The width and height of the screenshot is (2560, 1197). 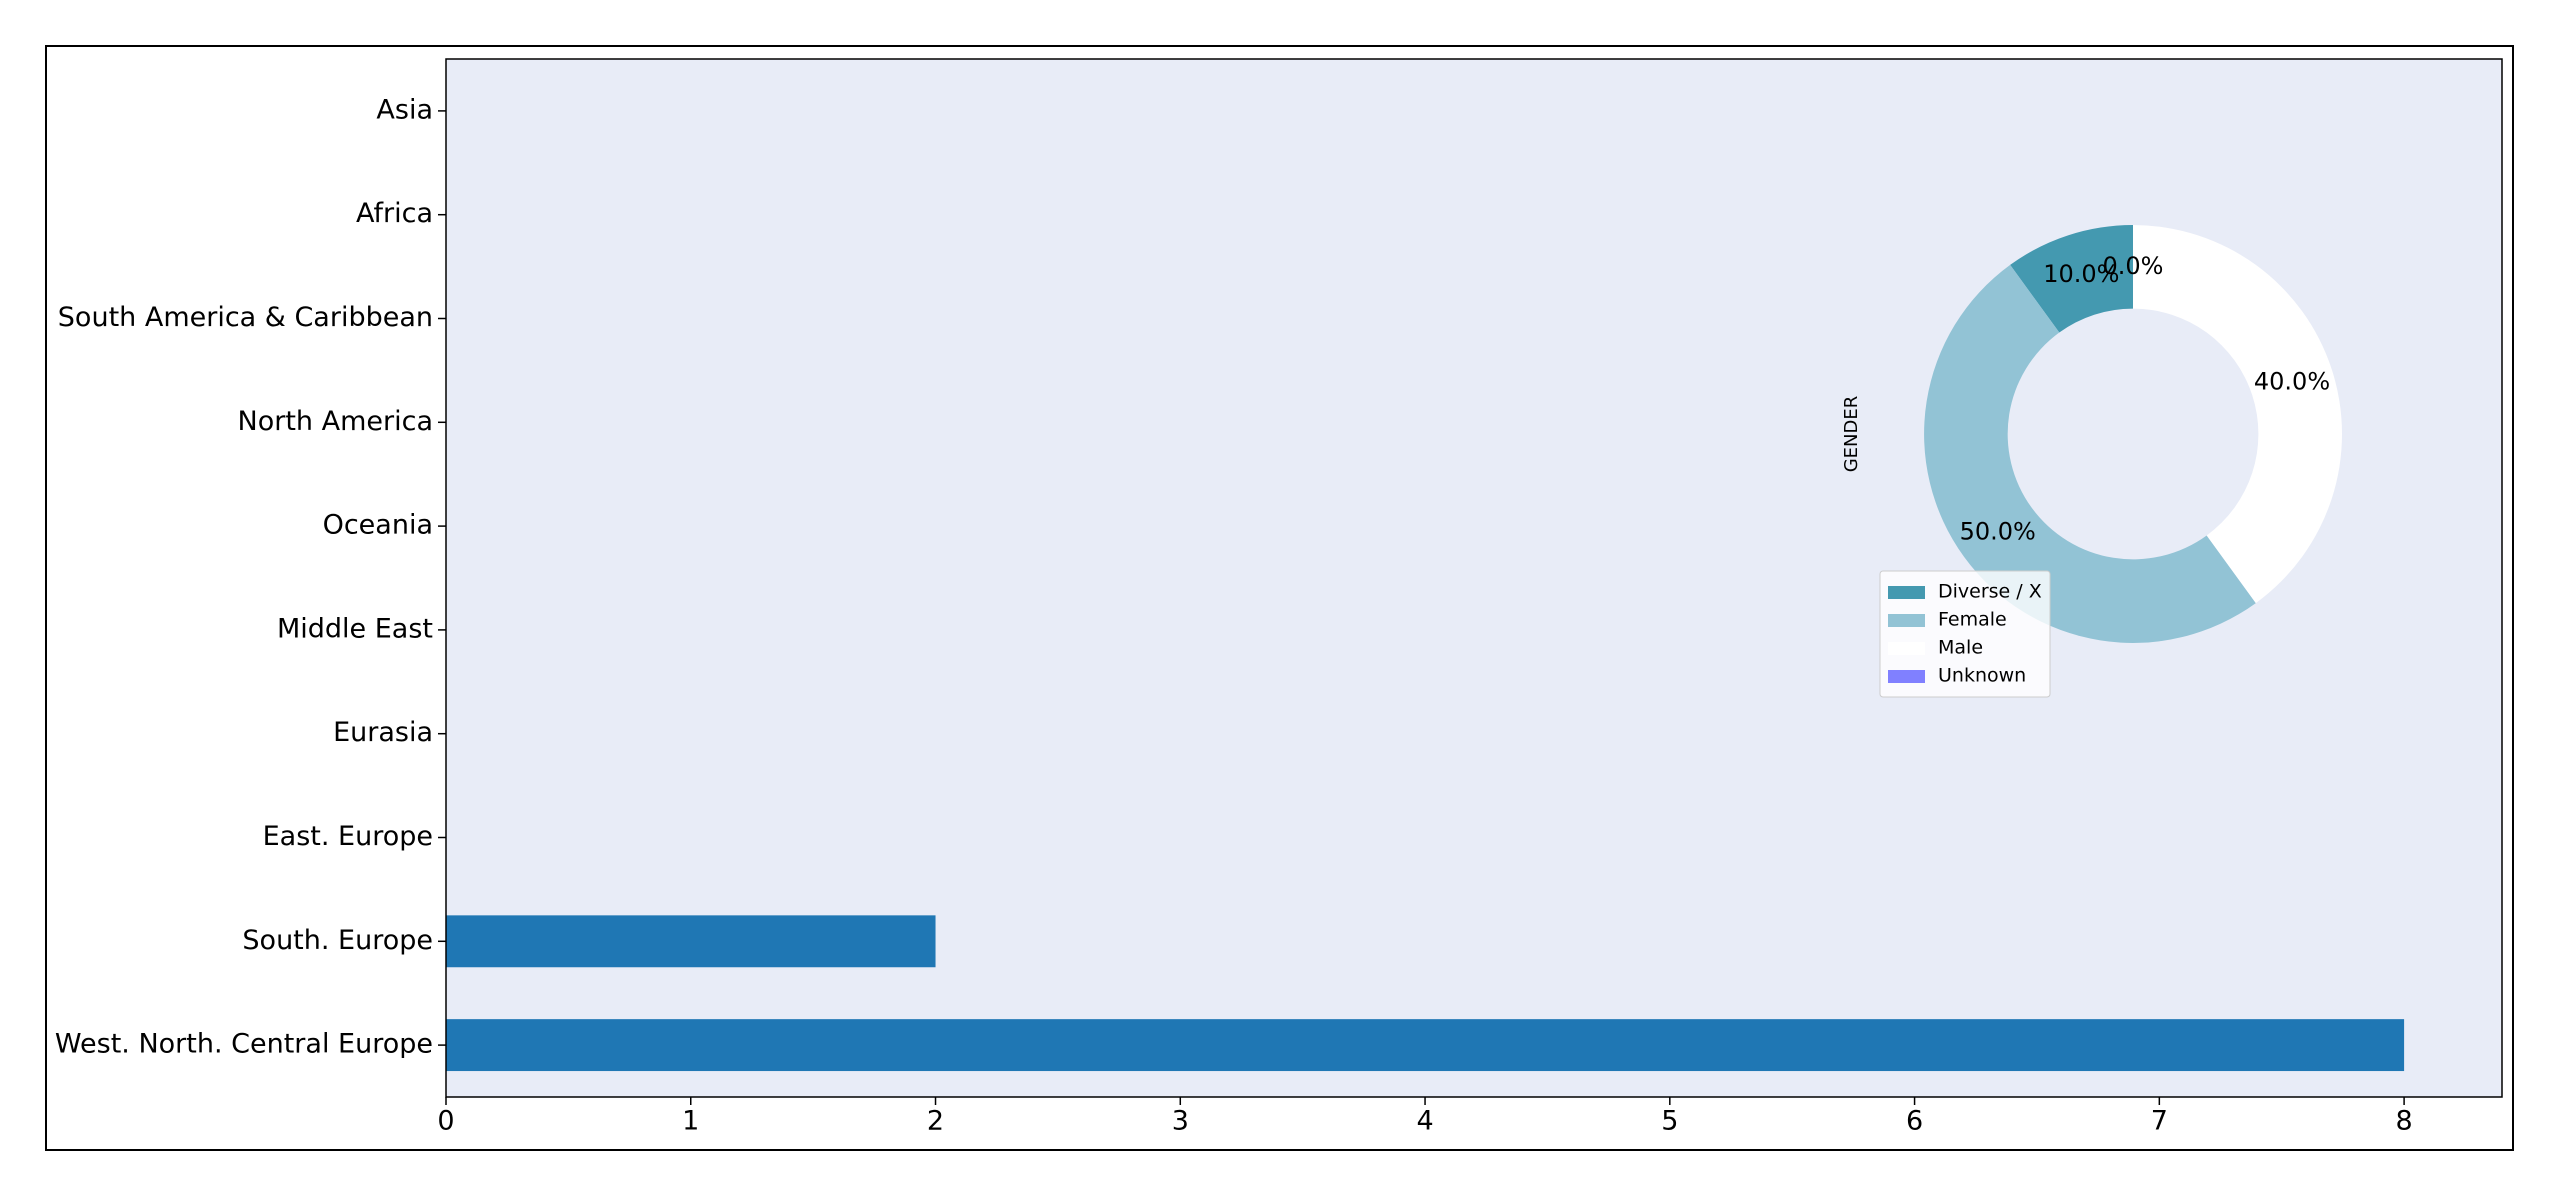 What do you see at coordinates (1914, 1121) in the screenshot?
I see `x-tick-label: 6` at bounding box center [1914, 1121].